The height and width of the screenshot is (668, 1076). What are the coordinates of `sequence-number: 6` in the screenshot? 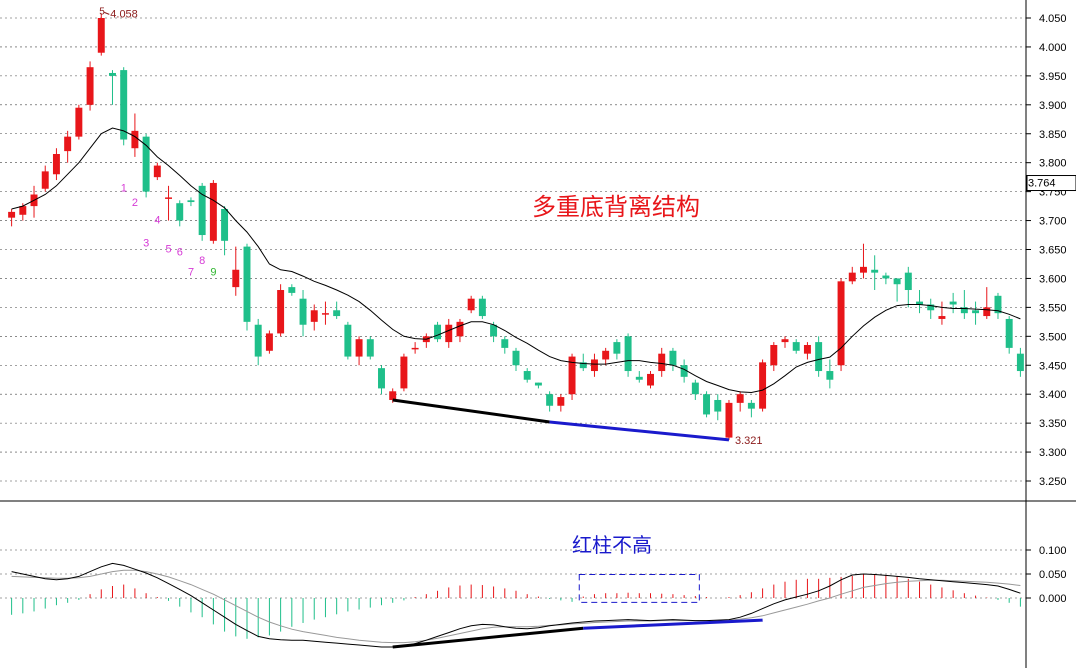 It's located at (180, 252).